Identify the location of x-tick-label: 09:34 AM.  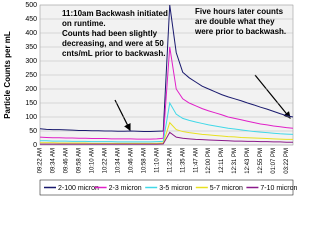
(54, 160).